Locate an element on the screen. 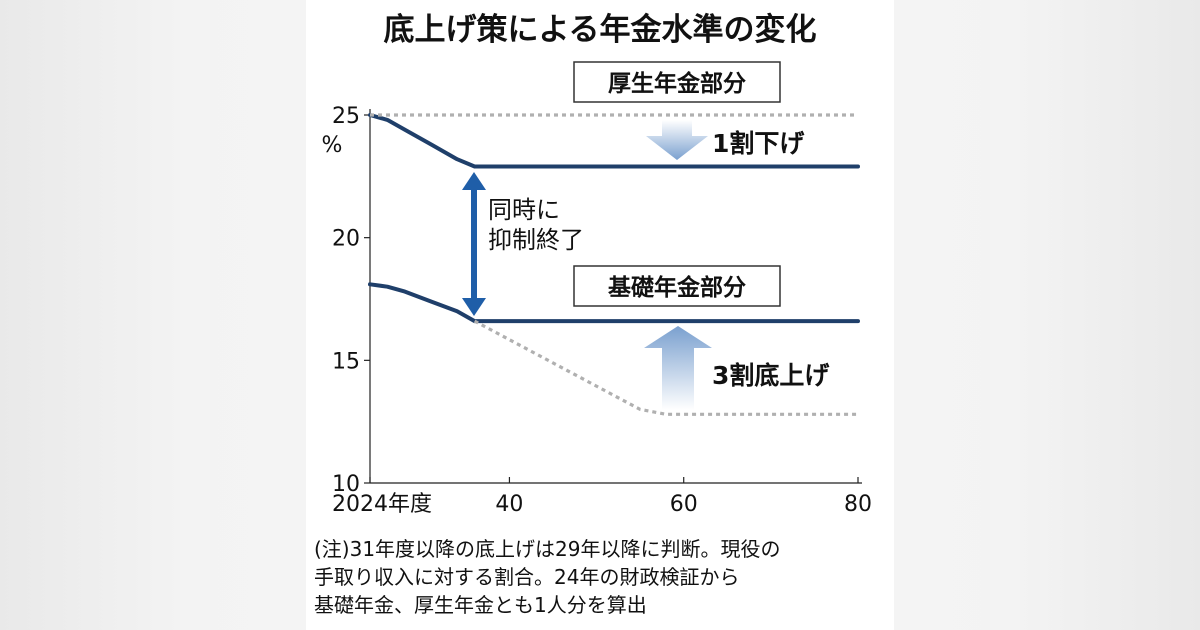  kiso-change-label: 3割底上げ is located at coordinates (771, 375).